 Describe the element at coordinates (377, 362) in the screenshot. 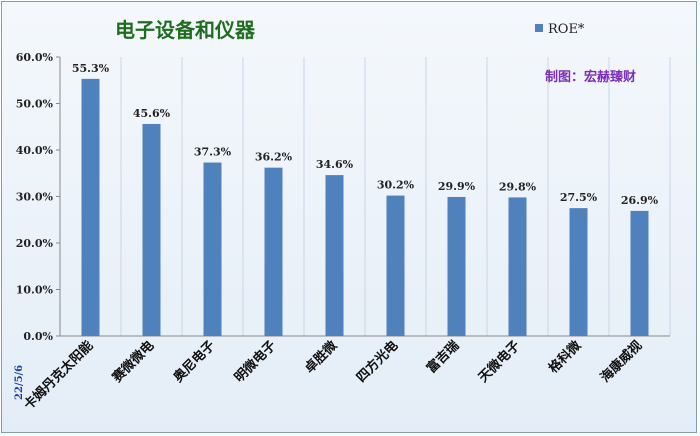

I see `category-label: 四方光电` at that location.